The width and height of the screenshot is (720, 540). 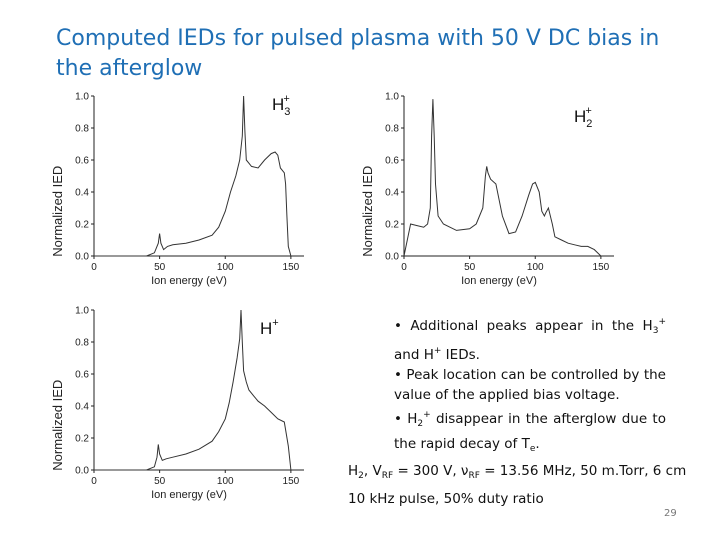 What do you see at coordinates (420, 424) in the screenshot?
I see `bullet-text-part: 2` at bounding box center [420, 424].